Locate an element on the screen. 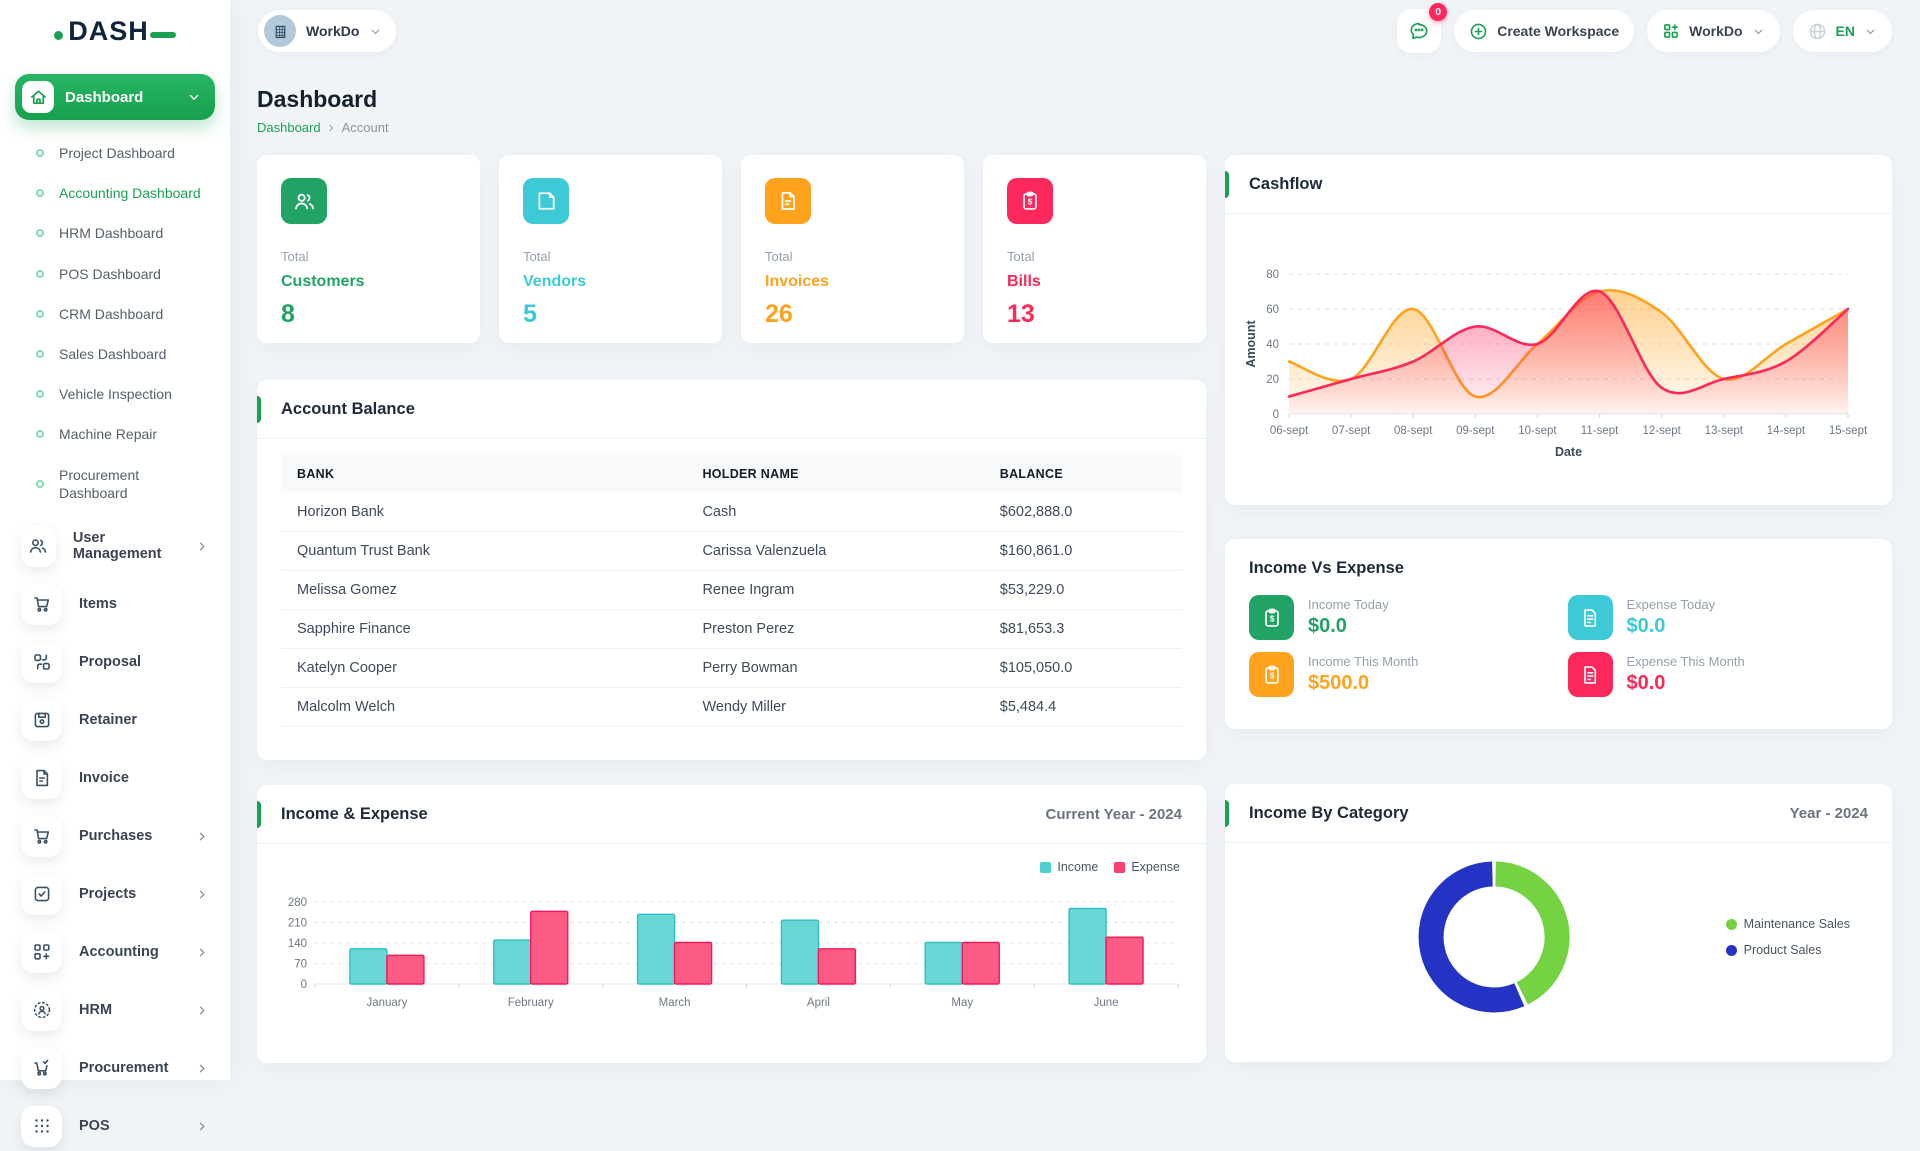  donut-legend: Maintenance Sales Product Sales is located at coordinates (1787, 937).